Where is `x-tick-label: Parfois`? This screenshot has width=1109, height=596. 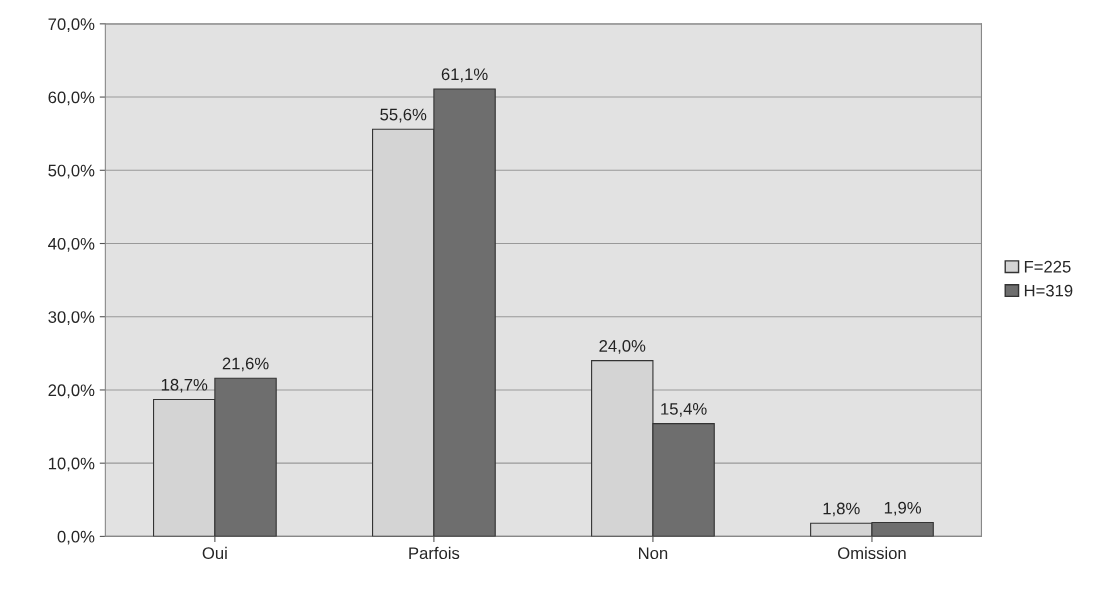
x-tick-label: Parfois is located at coordinates (434, 553).